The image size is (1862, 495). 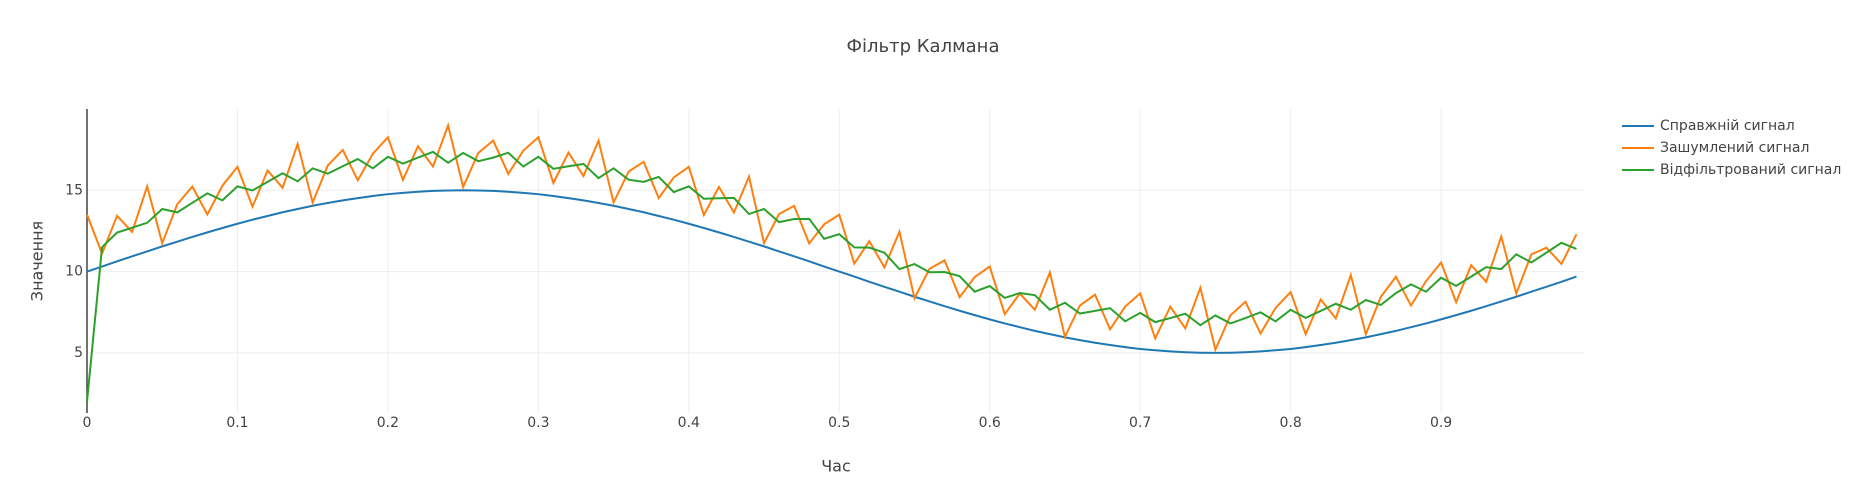 I want to click on x-tick-label: 0.7, so click(x=1140, y=423).